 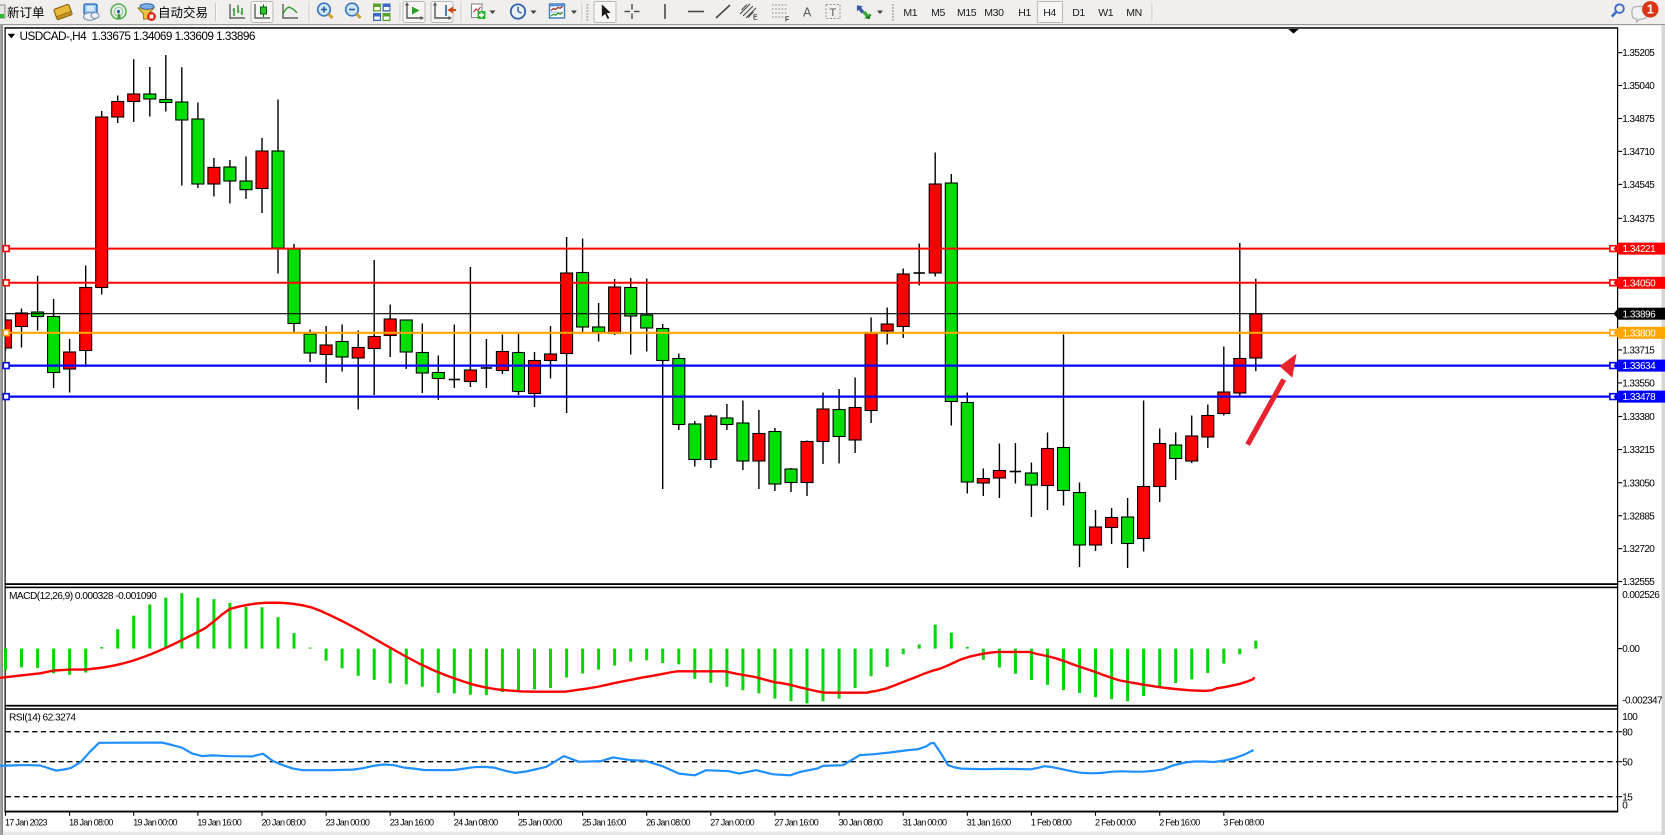 What do you see at coordinates (219, 823) in the screenshot?
I see `svg-text: 19 Jan 16:00` at bounding box center [219, 823].